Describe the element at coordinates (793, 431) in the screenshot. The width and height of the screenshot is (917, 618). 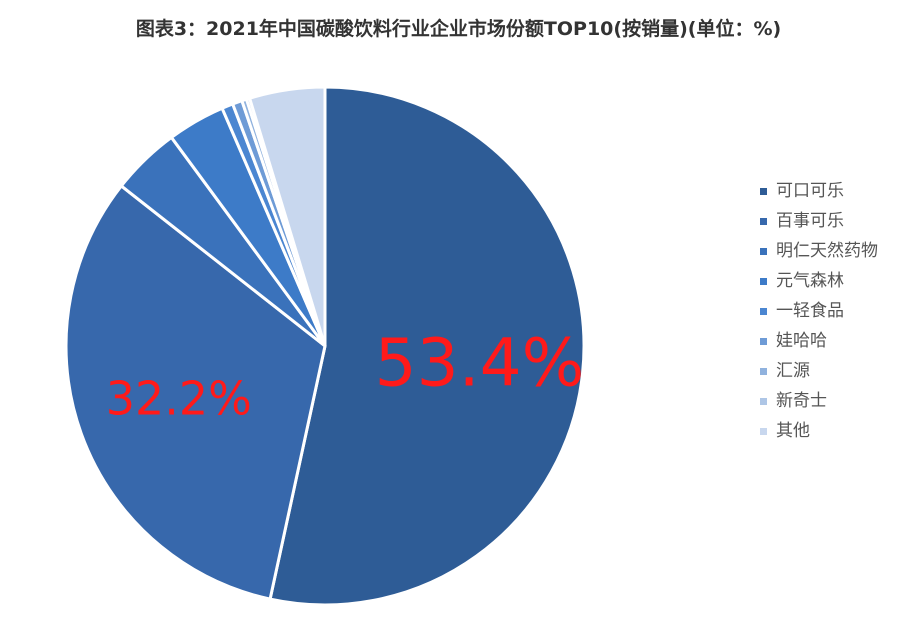
I see `legend-label: 其他` at that location.